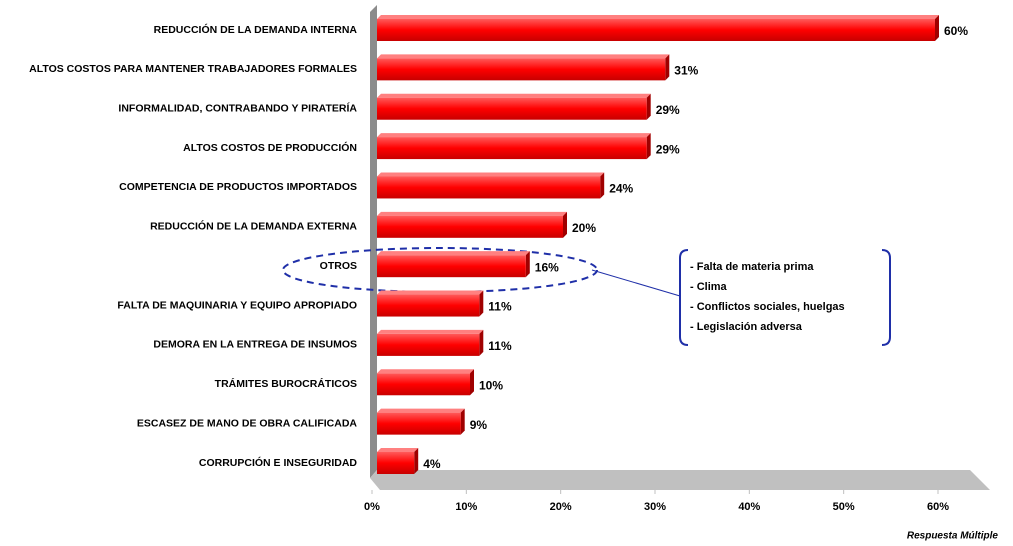 Image resolution: width=1013 pixels, height=546 pixels. Describe the element at coordinates (372, 507) in the screenshot. I see `x-tick-label: 0%` at that location.